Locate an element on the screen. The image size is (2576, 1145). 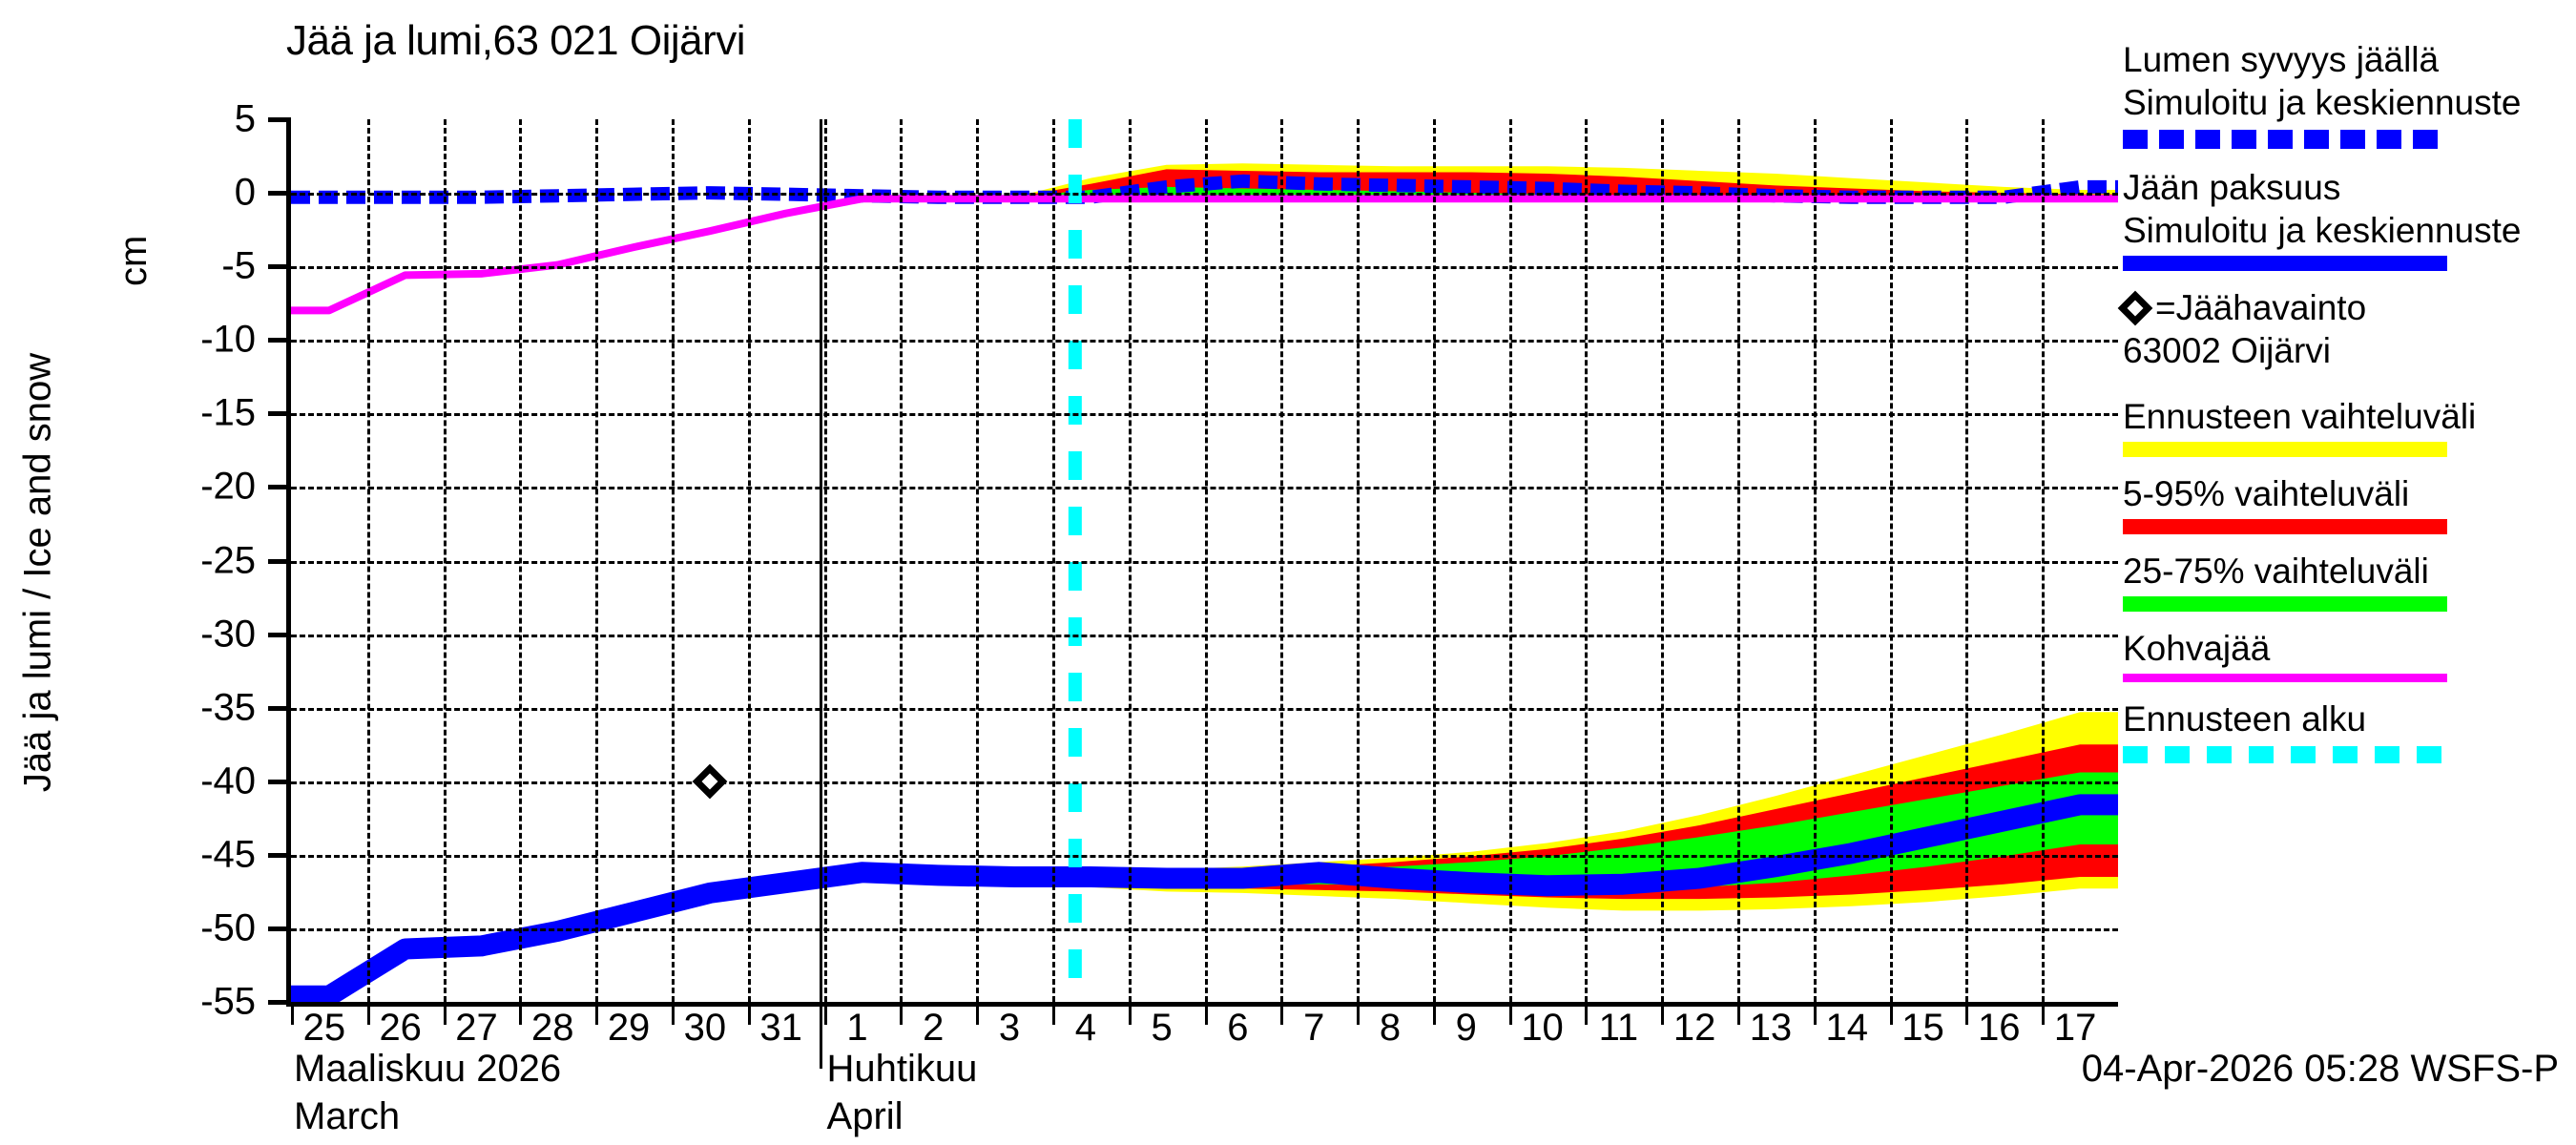
x-axis-tick-label: 17 is located at coordinates (2075, 1028).